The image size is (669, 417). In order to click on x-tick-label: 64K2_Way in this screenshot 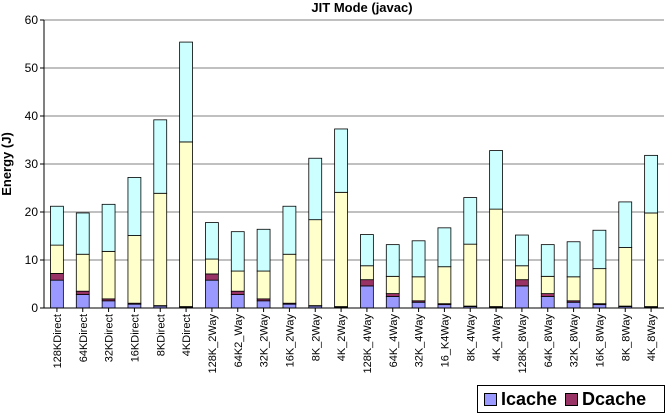, I will do `click(239, 341)`.